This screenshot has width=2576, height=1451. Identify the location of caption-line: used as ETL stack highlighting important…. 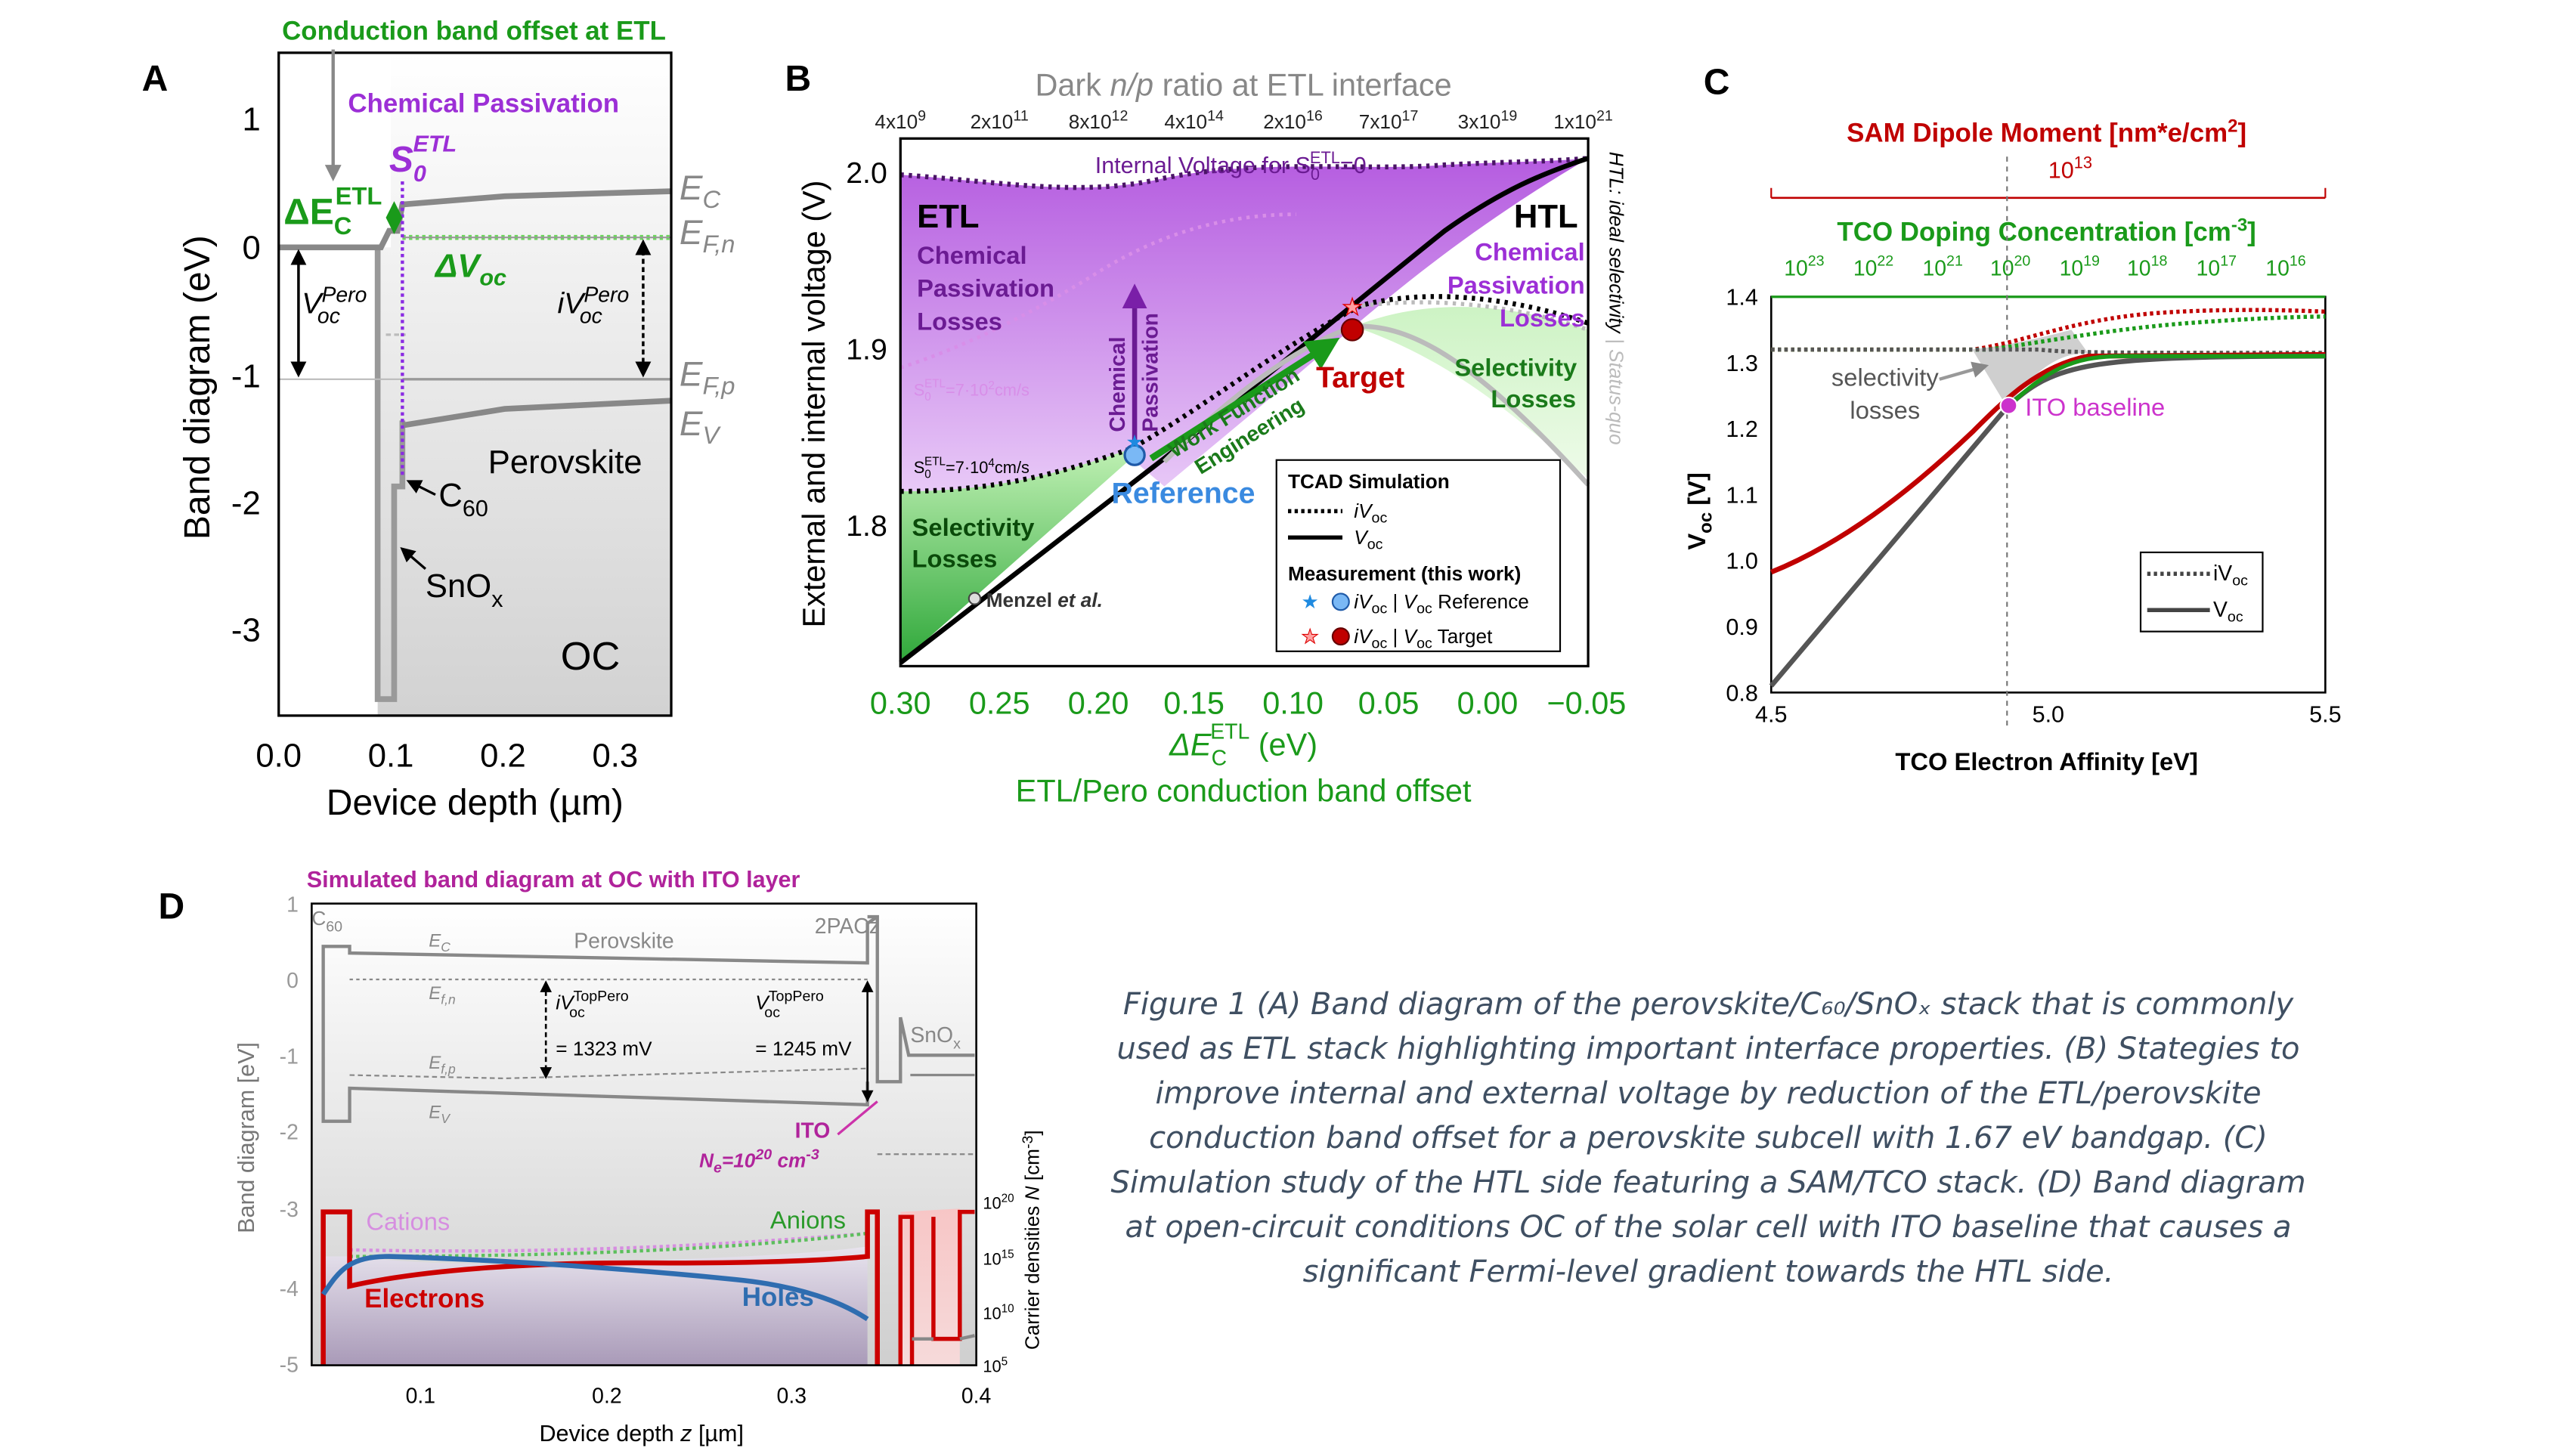
(1708, 1049).